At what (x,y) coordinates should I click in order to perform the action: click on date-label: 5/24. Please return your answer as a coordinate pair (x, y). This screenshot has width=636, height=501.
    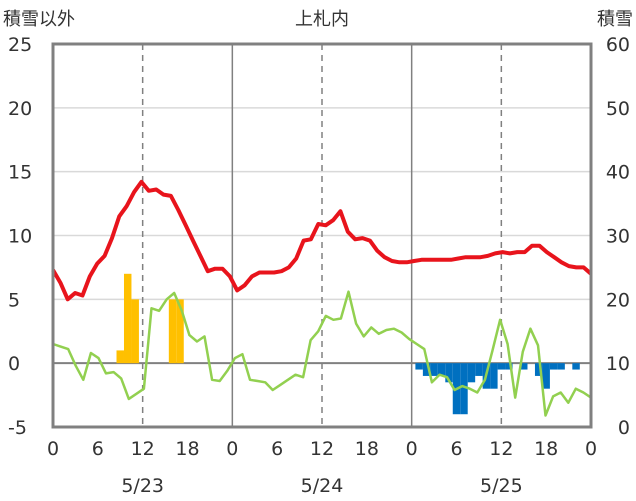
    Looking at the image, I should click on (322, 486).